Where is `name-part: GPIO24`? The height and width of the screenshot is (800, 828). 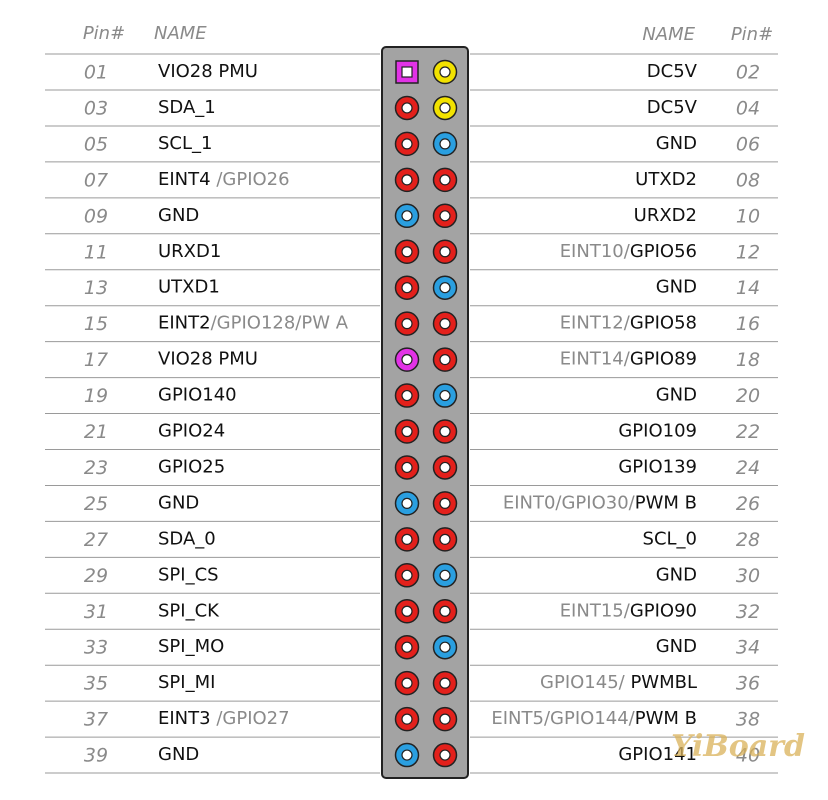
name-part: GPIO24 is located at coordinates (191, 431).